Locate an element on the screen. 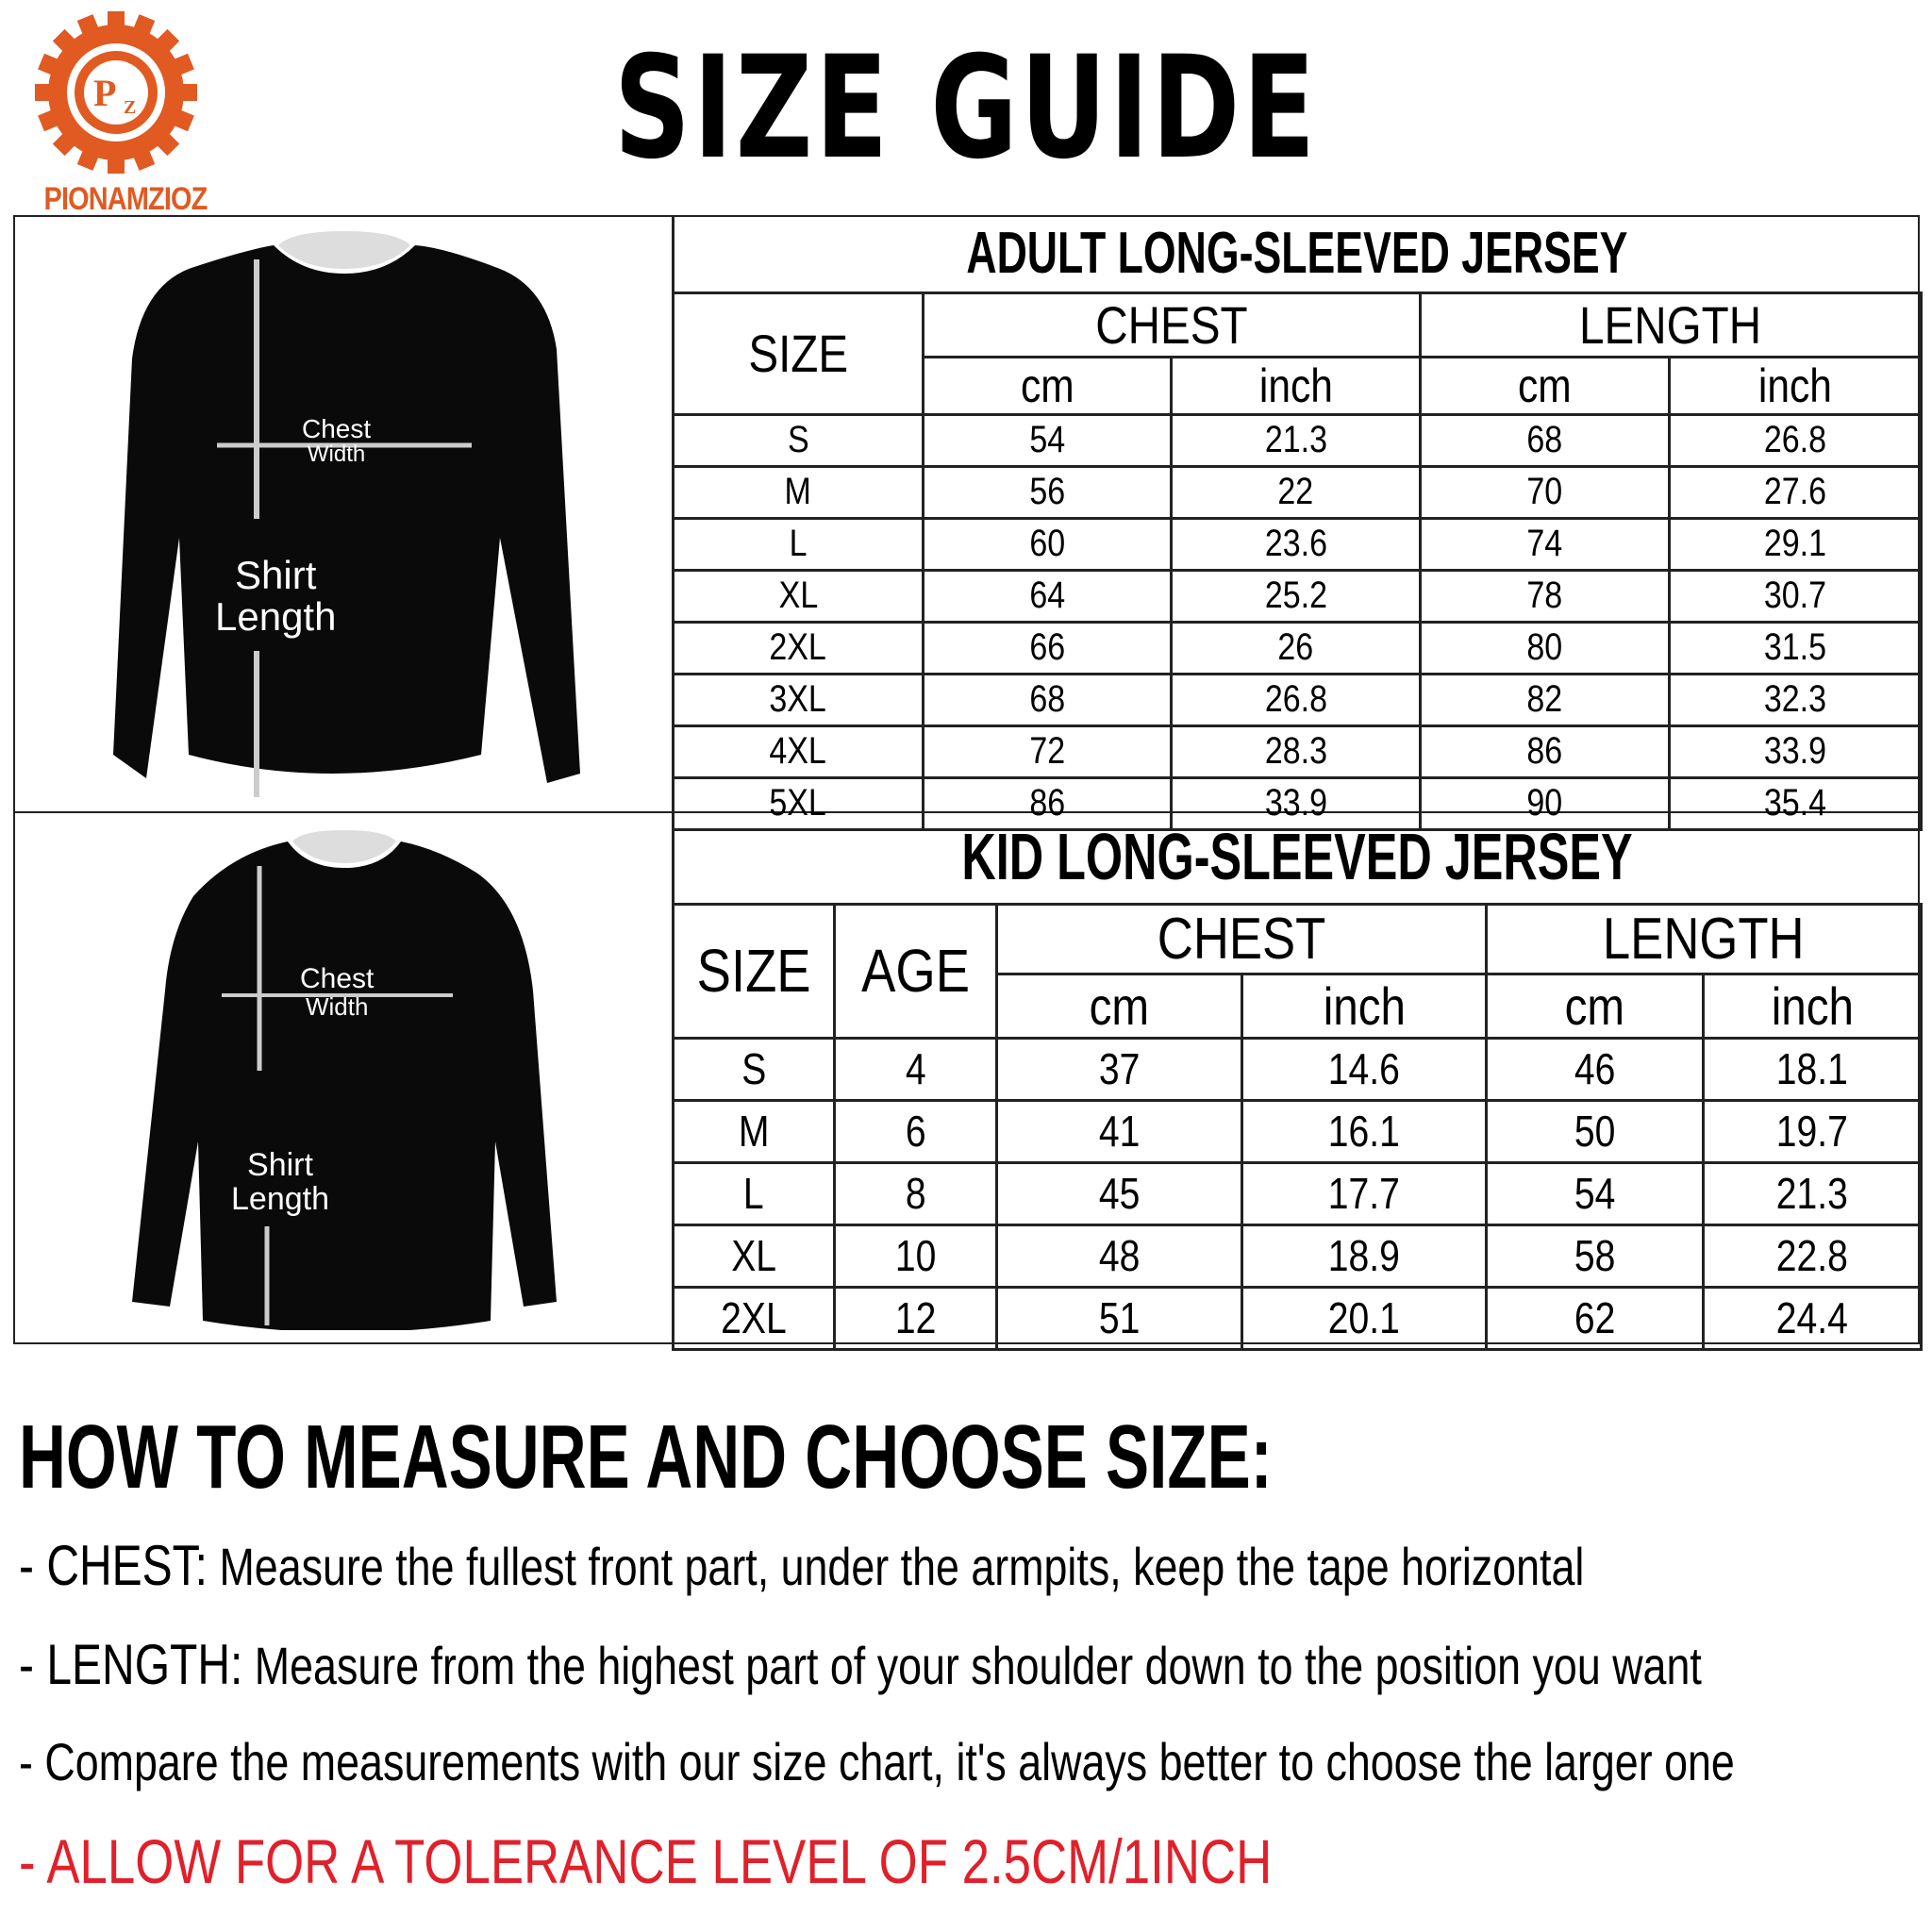 The image size is (1932, 1932). shirt-length-label: Shirt Length is located at coordinates (276, 596).